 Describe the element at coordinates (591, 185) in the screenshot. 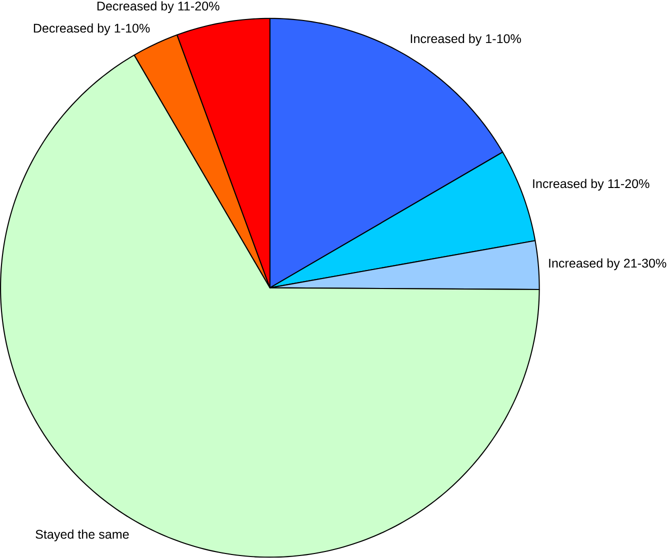

I see `slice-label: Increased by 11-20%` at that location.